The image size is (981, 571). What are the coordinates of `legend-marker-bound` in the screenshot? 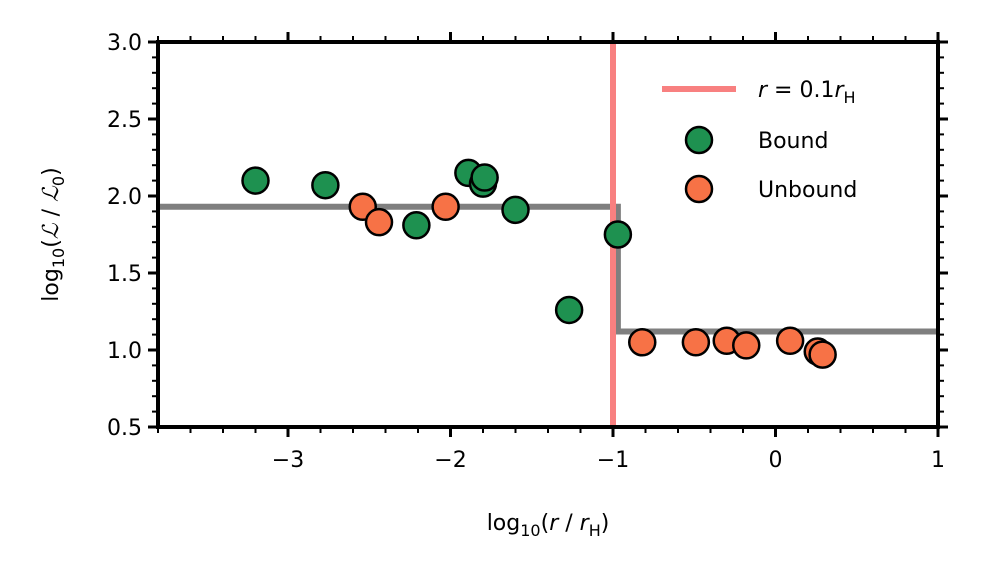 It's located at (699, 140).